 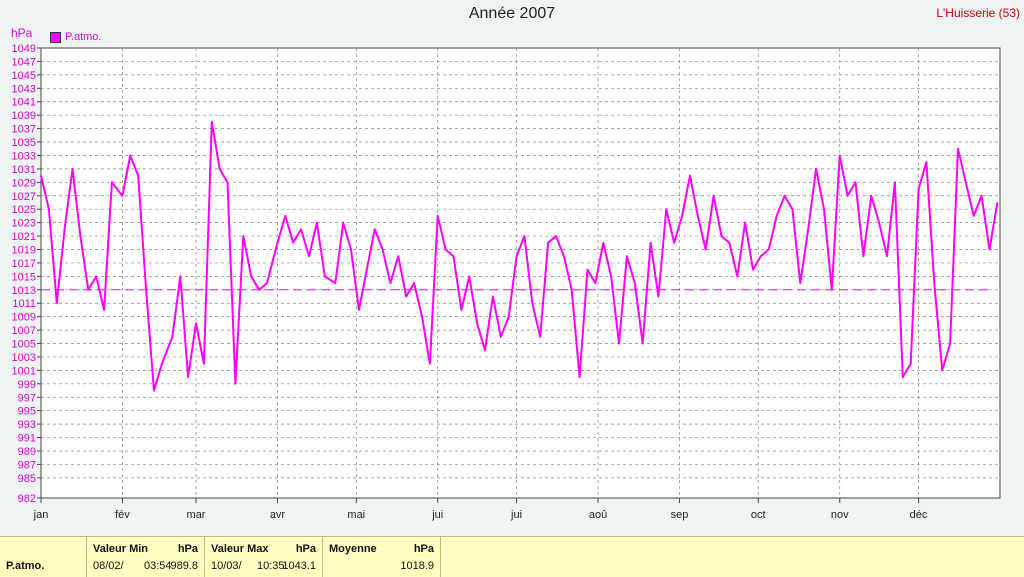 What do you see at coordinates (24, 318) in the screenshot?
I see `y-tick-label: 1009` at bounding box center [24, 318].